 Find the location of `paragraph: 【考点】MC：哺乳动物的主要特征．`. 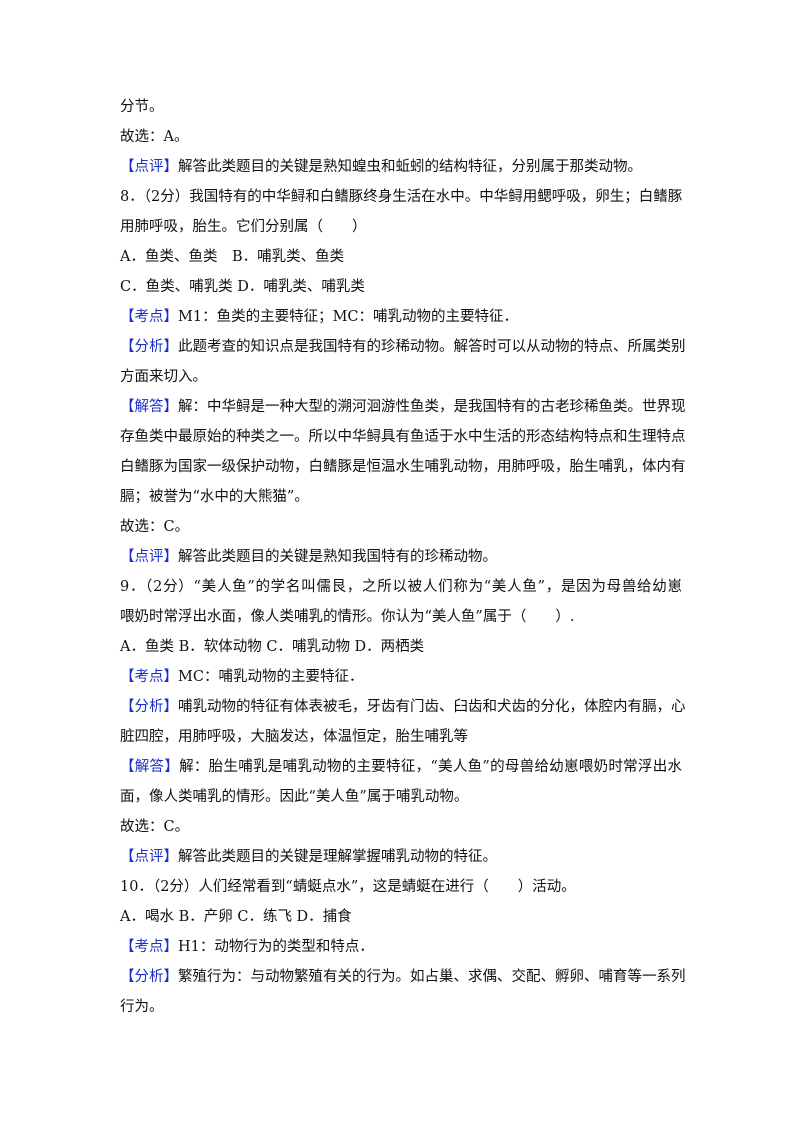

paragraph: 【考点】MC：哺乳动物的主要特征． is located at coordinates (401, 677).